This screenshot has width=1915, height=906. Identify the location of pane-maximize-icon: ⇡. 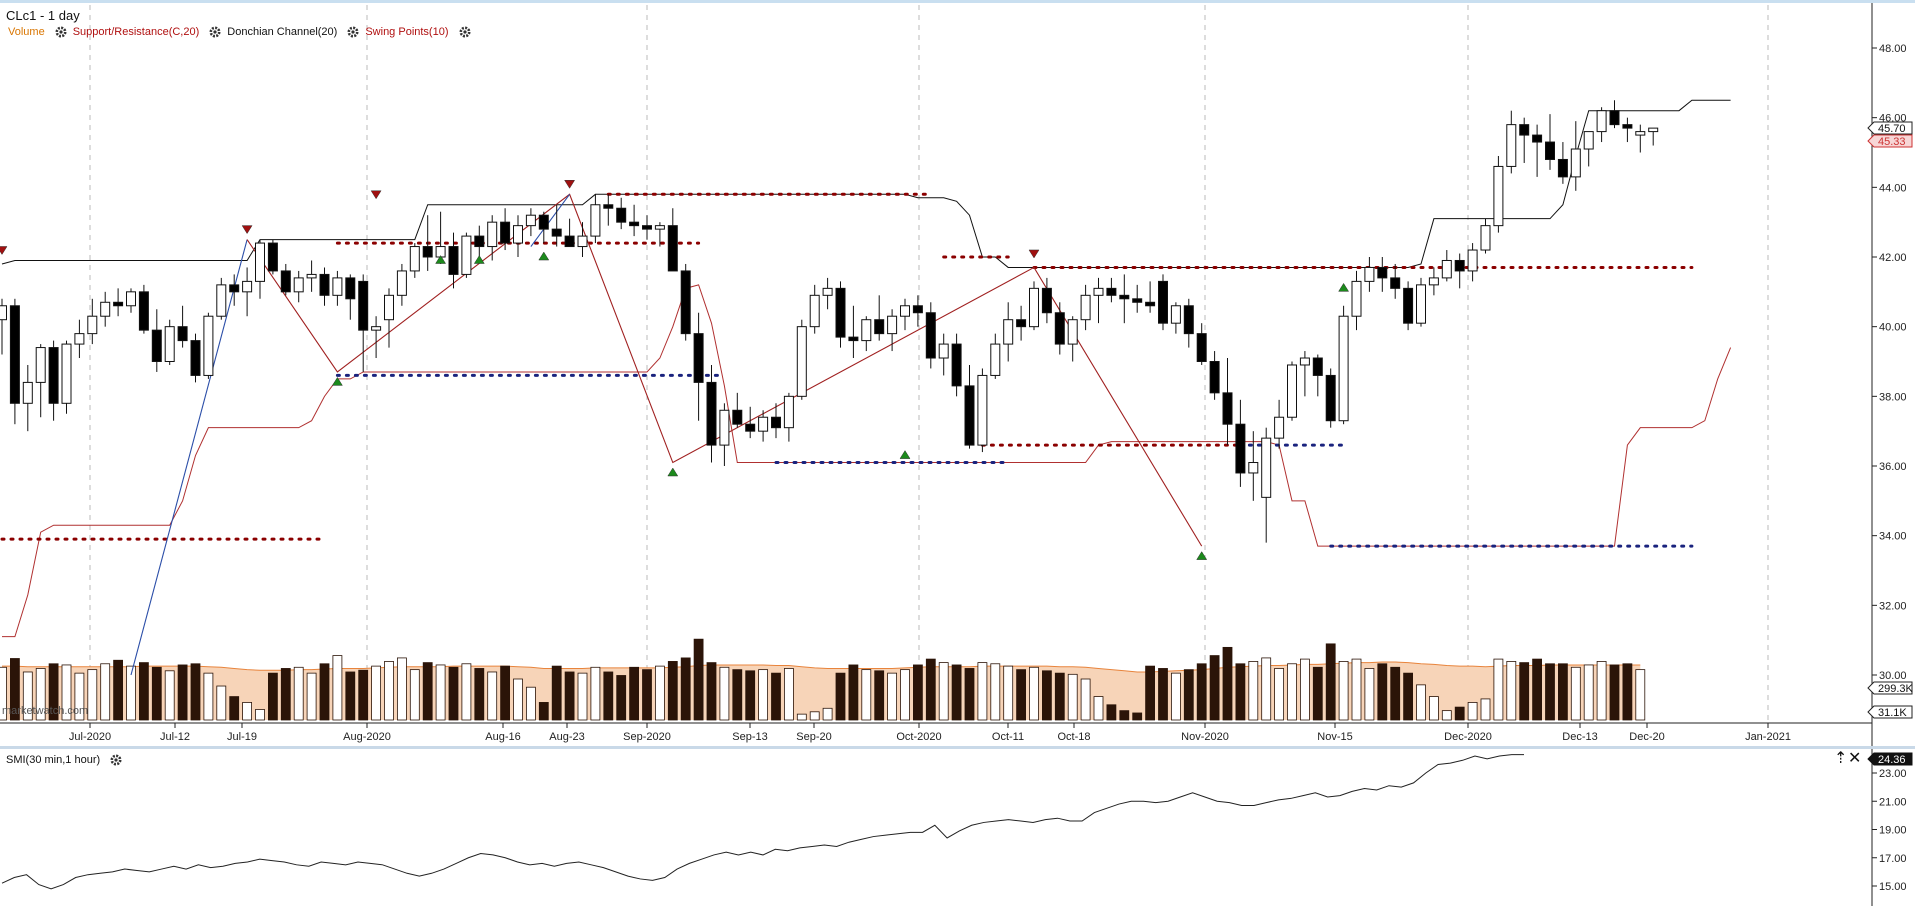
(1841, 758).